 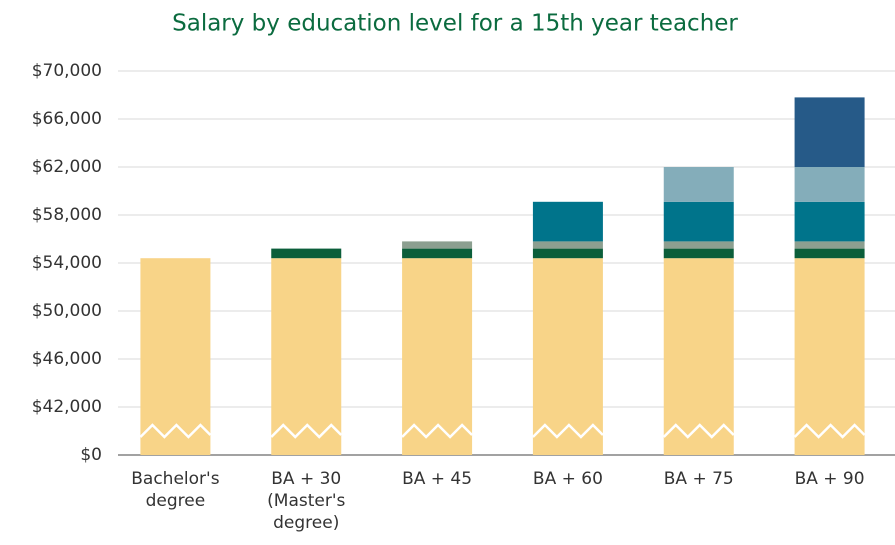 I want to click on y-tick-label: $0, so click(x=91, y=455).